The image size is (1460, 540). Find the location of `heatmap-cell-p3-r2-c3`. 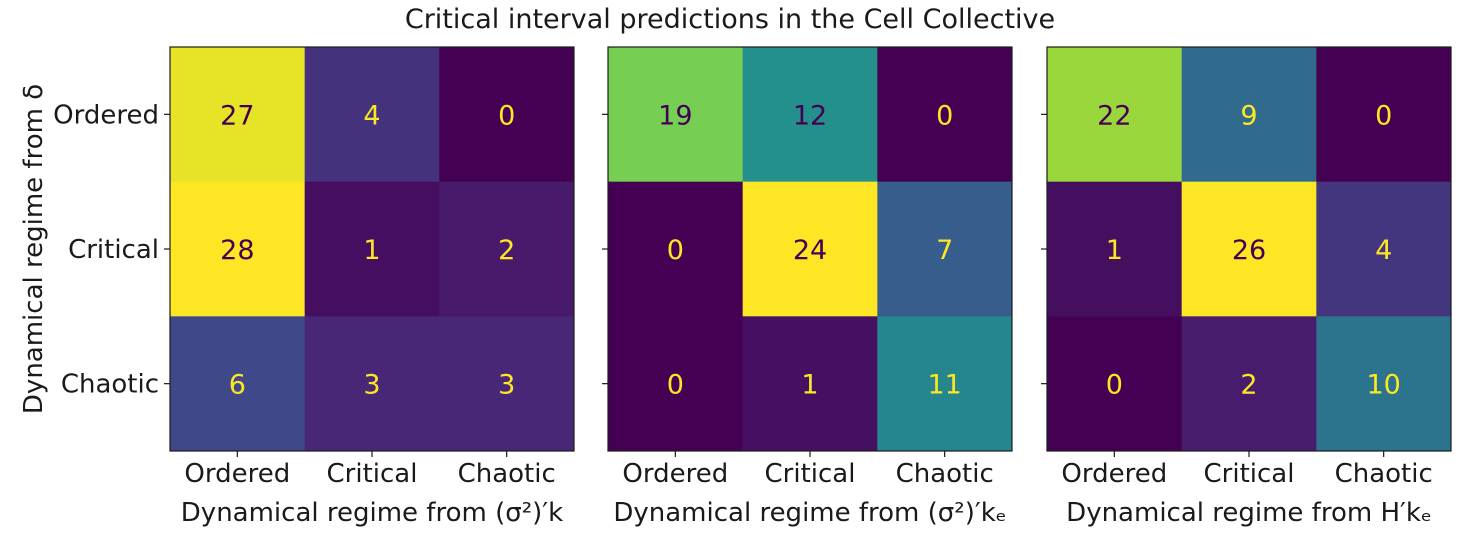

heatmap-cell-p3-r2-c3 is located at coordinates (1384, 249).